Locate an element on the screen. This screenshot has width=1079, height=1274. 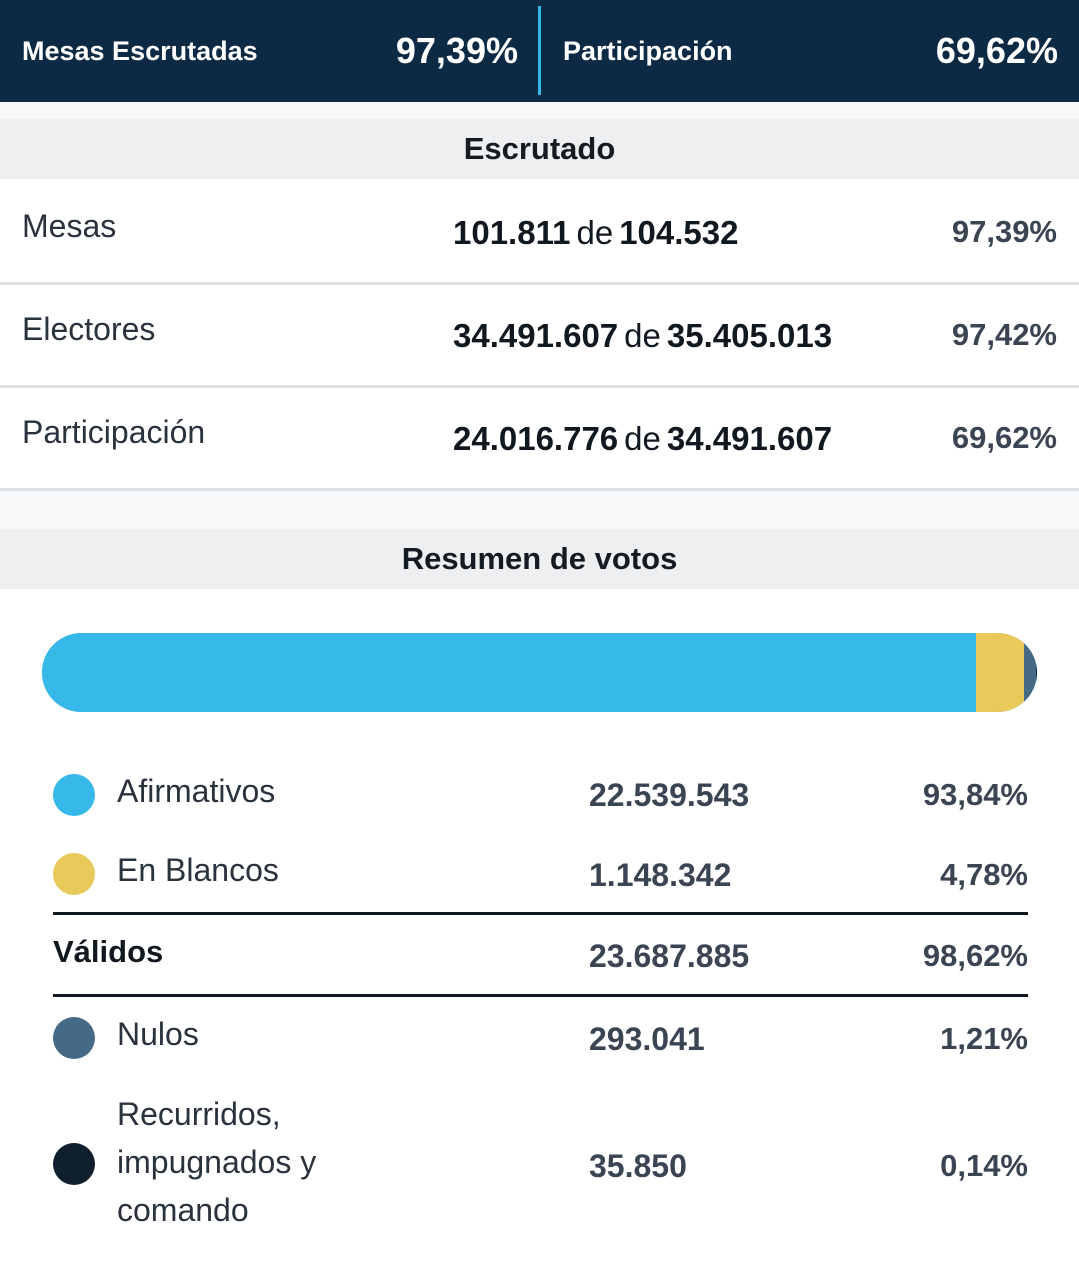
row-percent: 97,42% is located at coordinates (1004, 334).